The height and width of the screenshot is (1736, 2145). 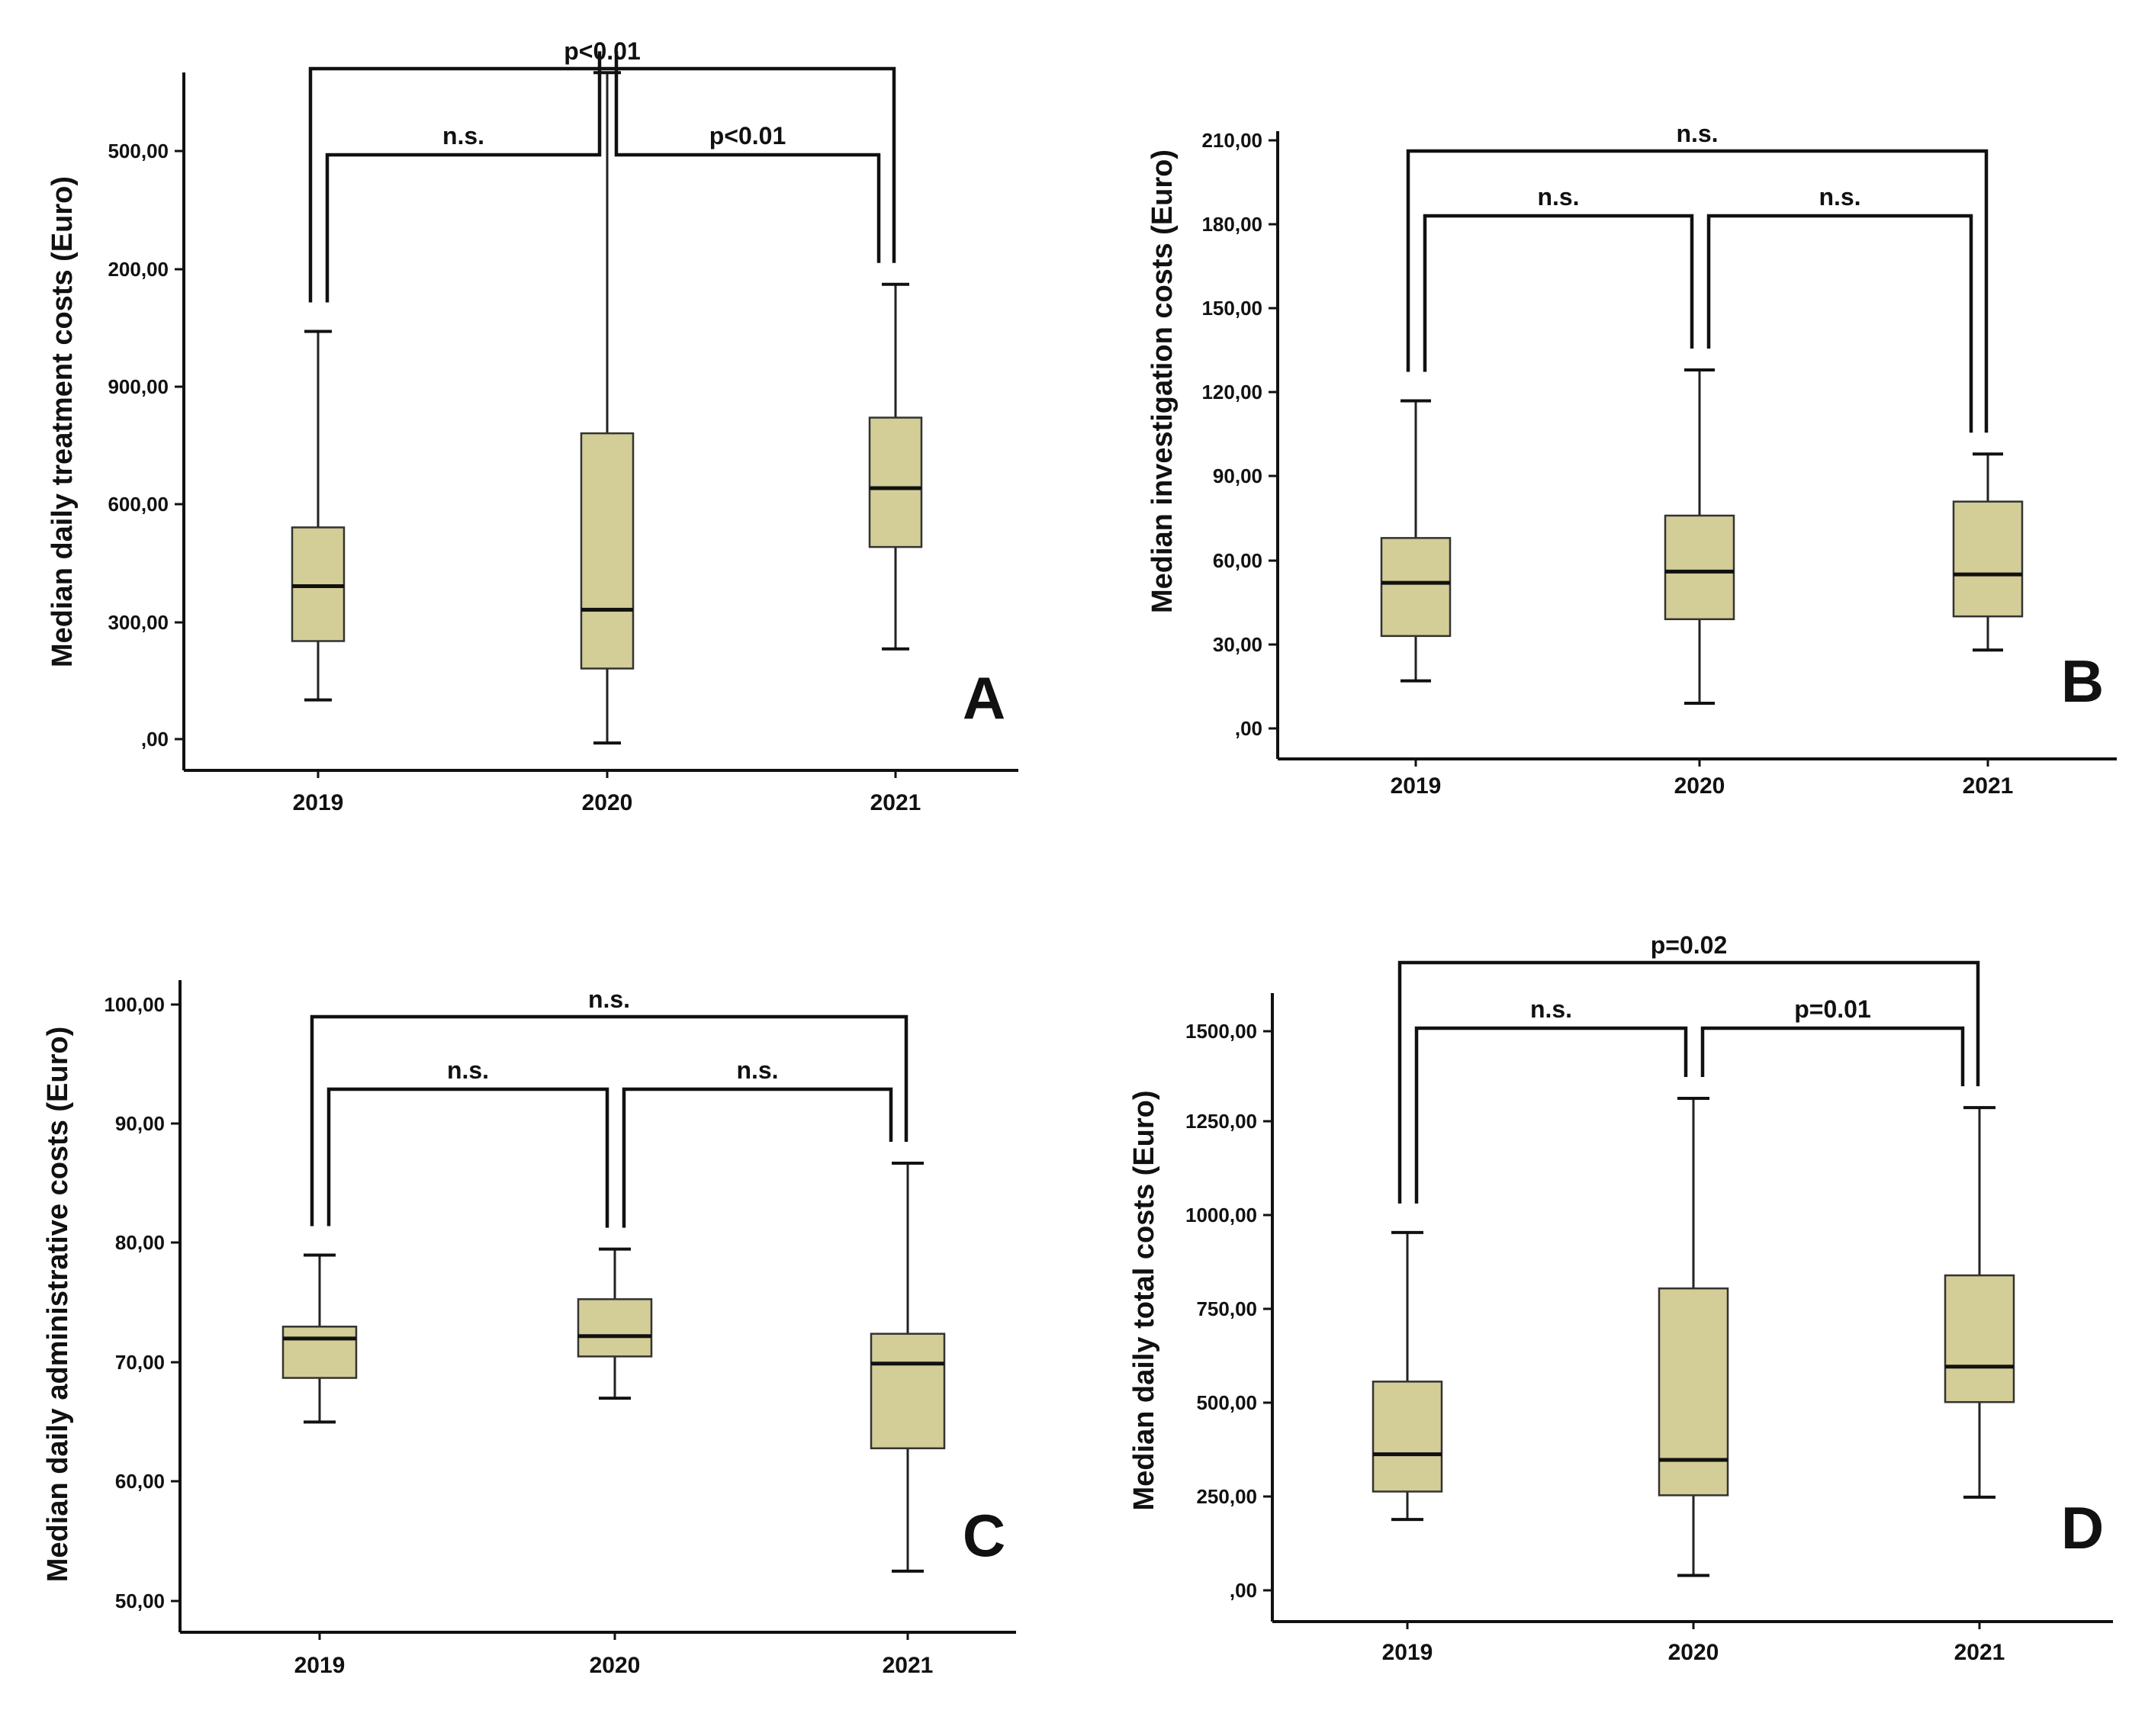 What do you see at coordinates (1231, 392) in the screenshot?
I see `y-tick-label: 120,00` at bounding box center [1231, 392].